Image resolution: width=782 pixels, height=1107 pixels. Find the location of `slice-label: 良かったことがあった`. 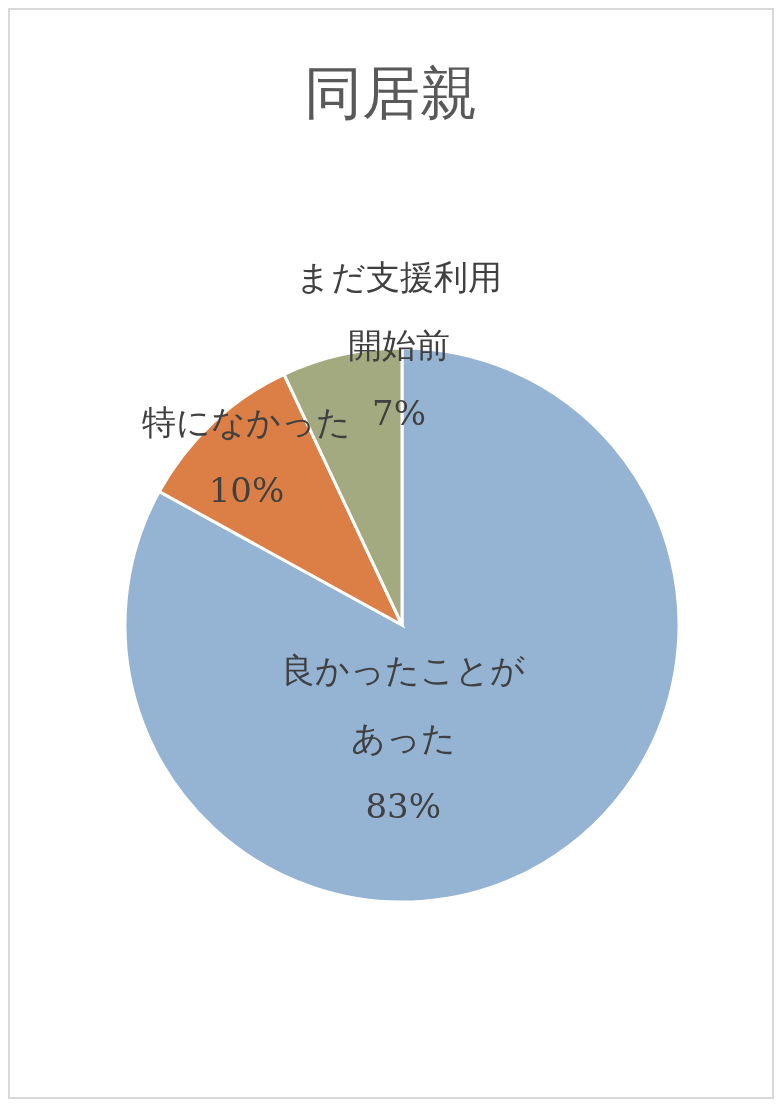

slice-label: 良かったことがあった is located at coordinates (403, 704).